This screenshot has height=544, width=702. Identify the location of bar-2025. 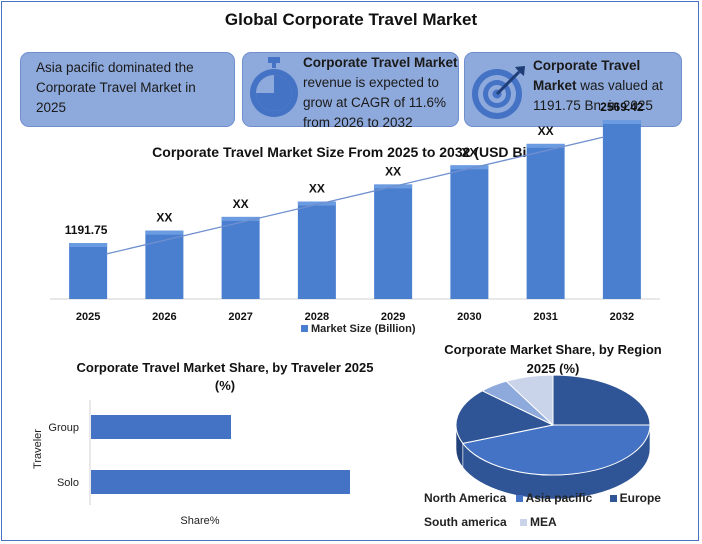
(88, 271).